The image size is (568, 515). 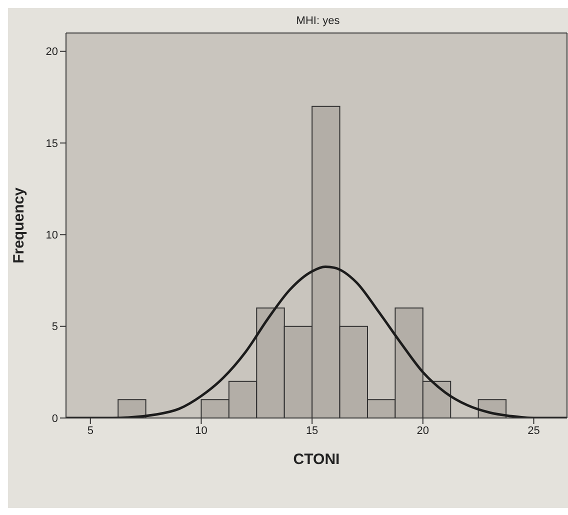 What do you see at coordinates (423, 430) in the screenshot?
I see `x-tick-label: 20` at bounding box center [423, 430].